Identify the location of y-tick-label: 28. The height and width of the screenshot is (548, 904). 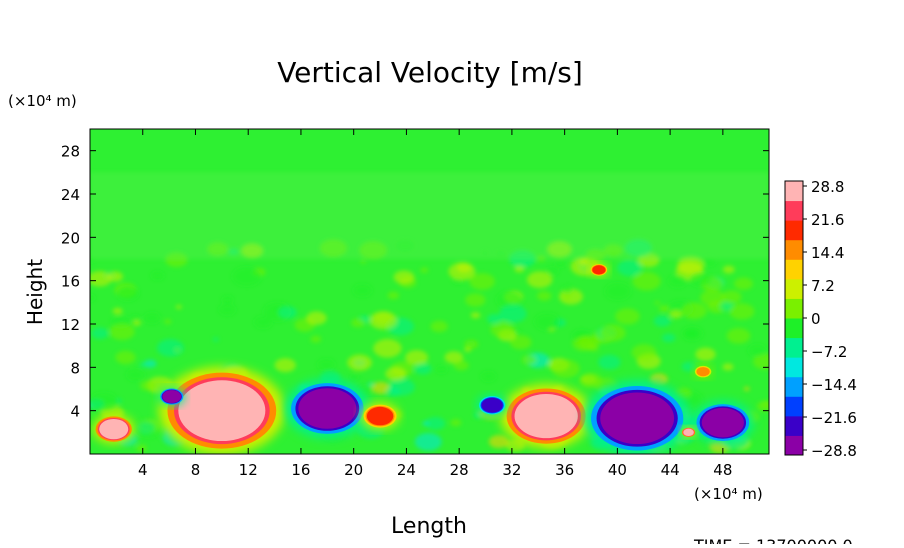
(70, 152).